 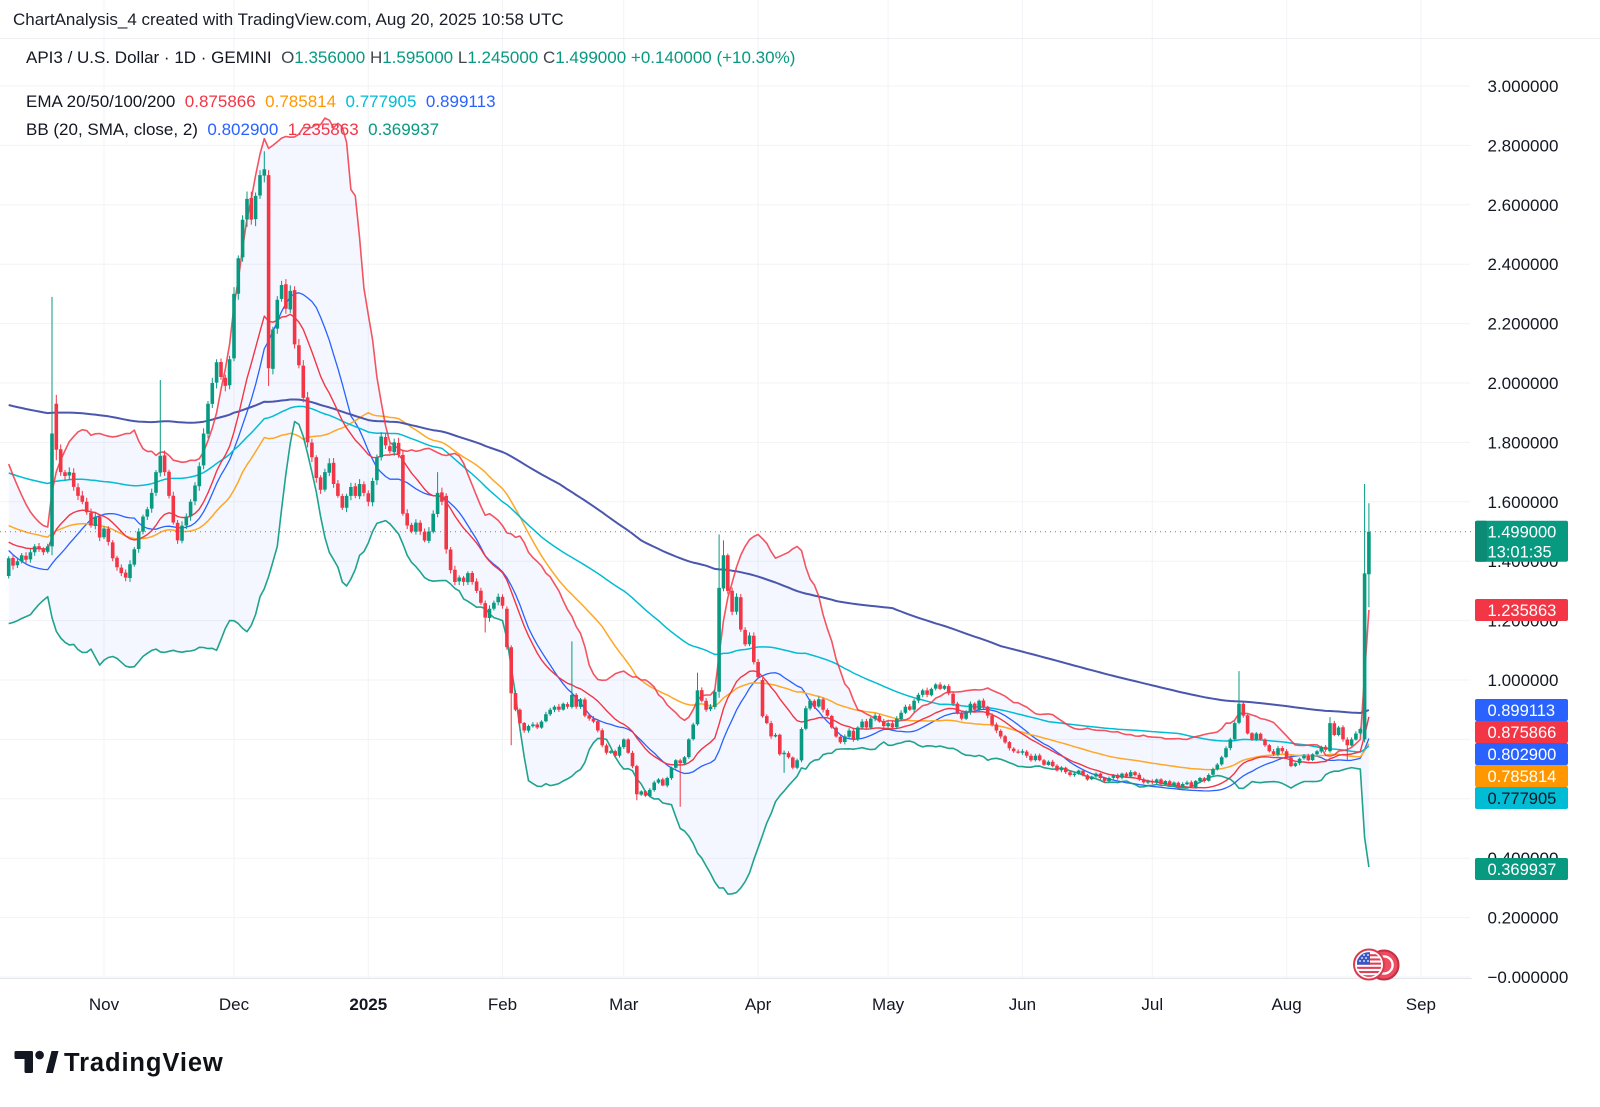 I want to click on svg-text: TradingView, so click(x=144, y=1063).